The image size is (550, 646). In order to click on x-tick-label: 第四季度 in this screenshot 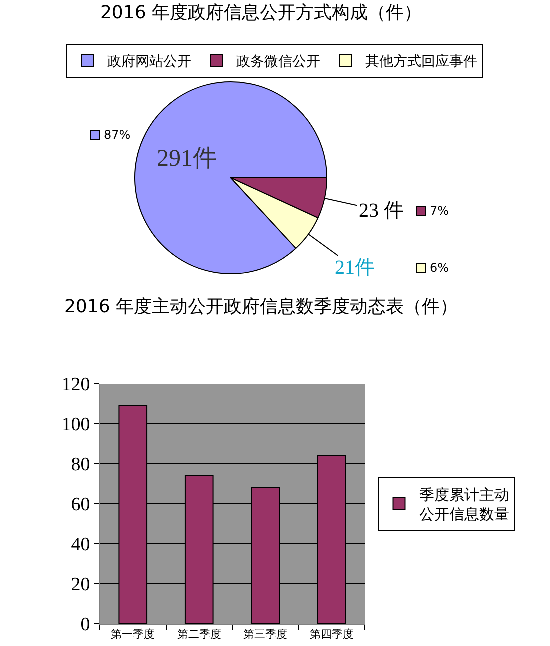, I will do `click(332, 635)`.